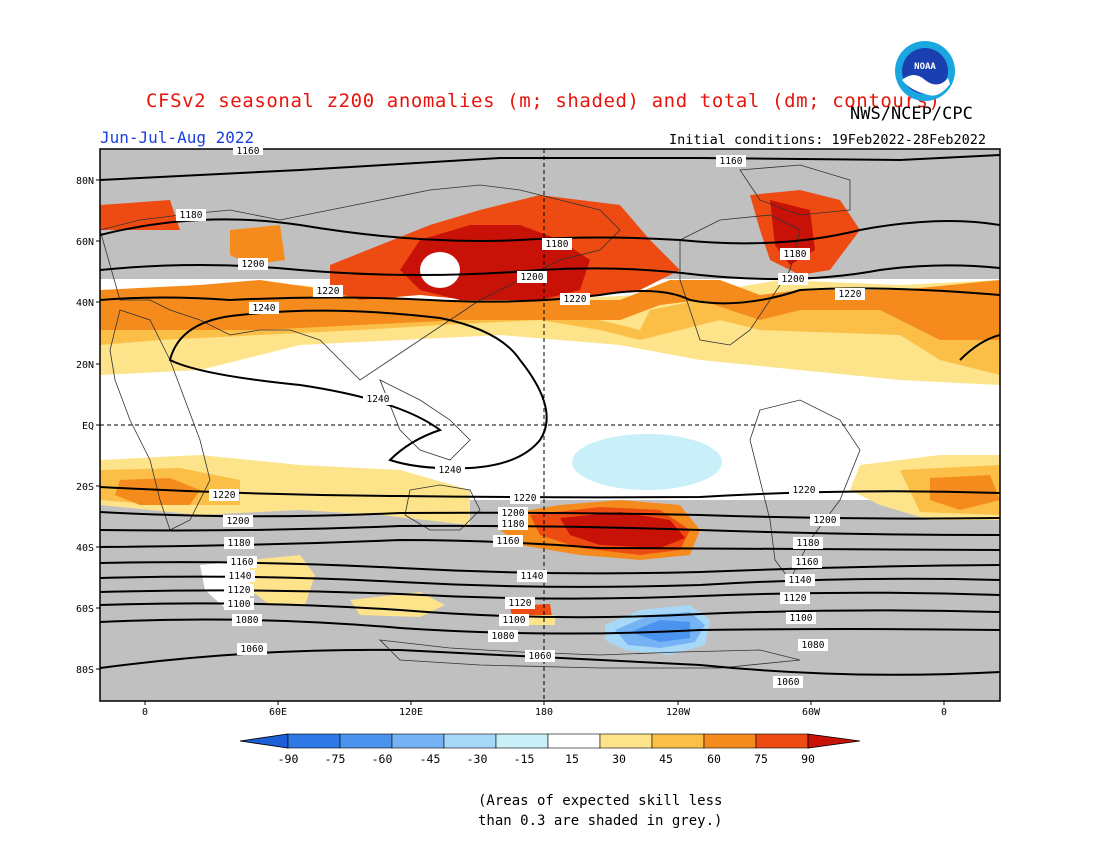 Image resolution: width=1100 pixels, height=850 pixels. What do you see at coordinates (600, 801) in the screenshot?
I see `skill-note-line: (Areas of expected skill less` at bounding box center [600, 801].